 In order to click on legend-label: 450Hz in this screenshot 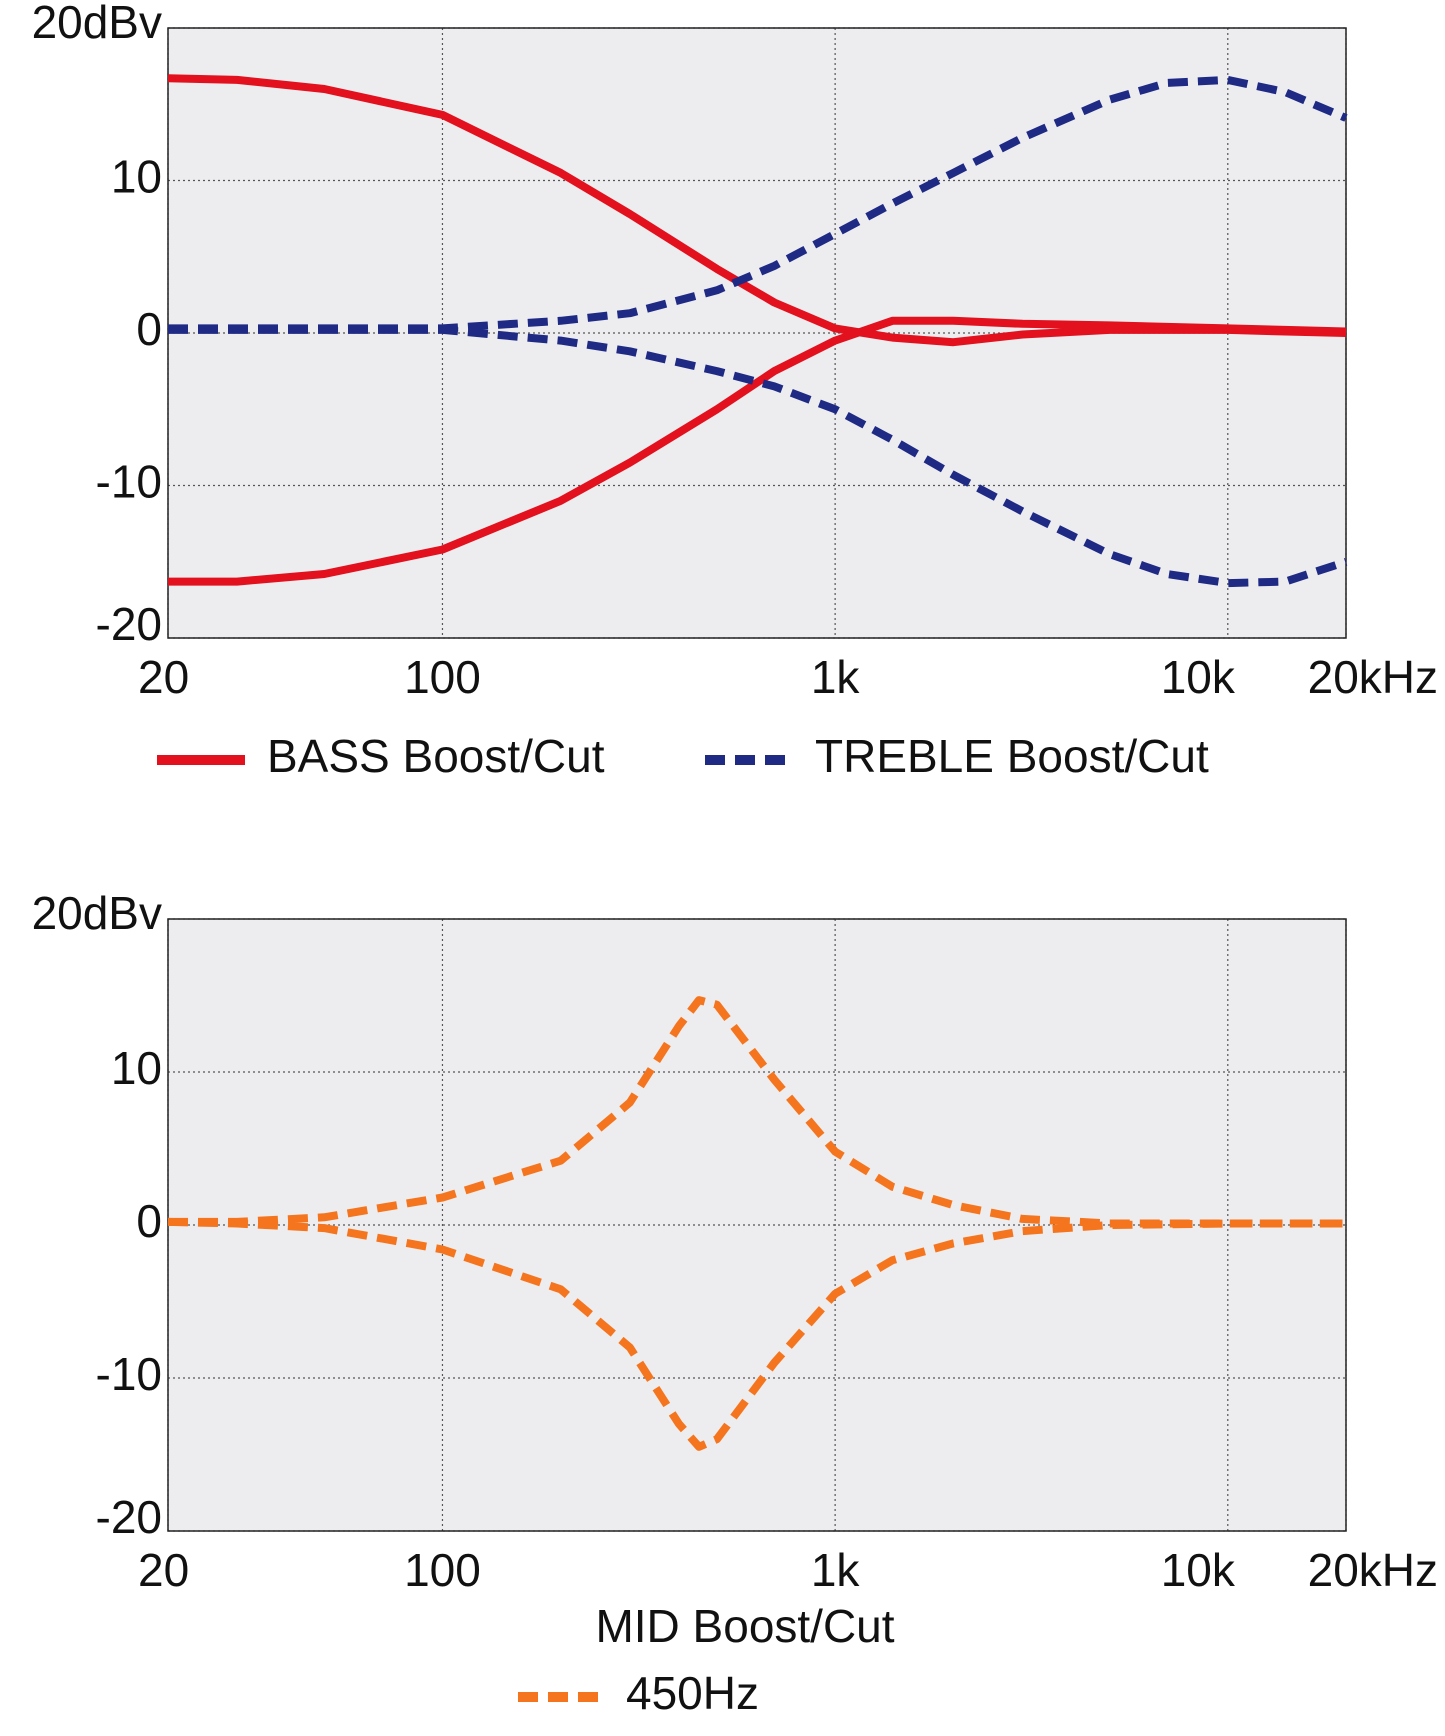, I will do `click(692, 1693)`.